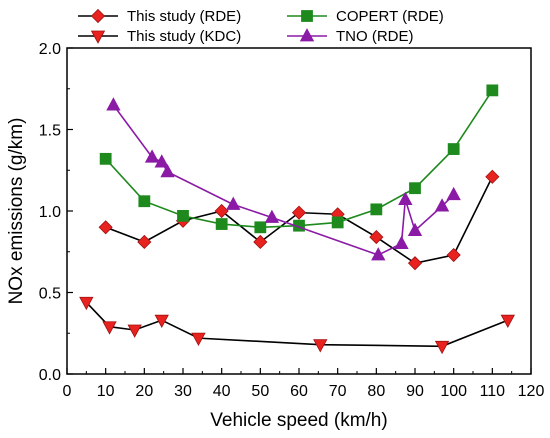  Describe the element at coordinates (415, 391) in the screenshot. I see `x-tick-label: 90` at that location.